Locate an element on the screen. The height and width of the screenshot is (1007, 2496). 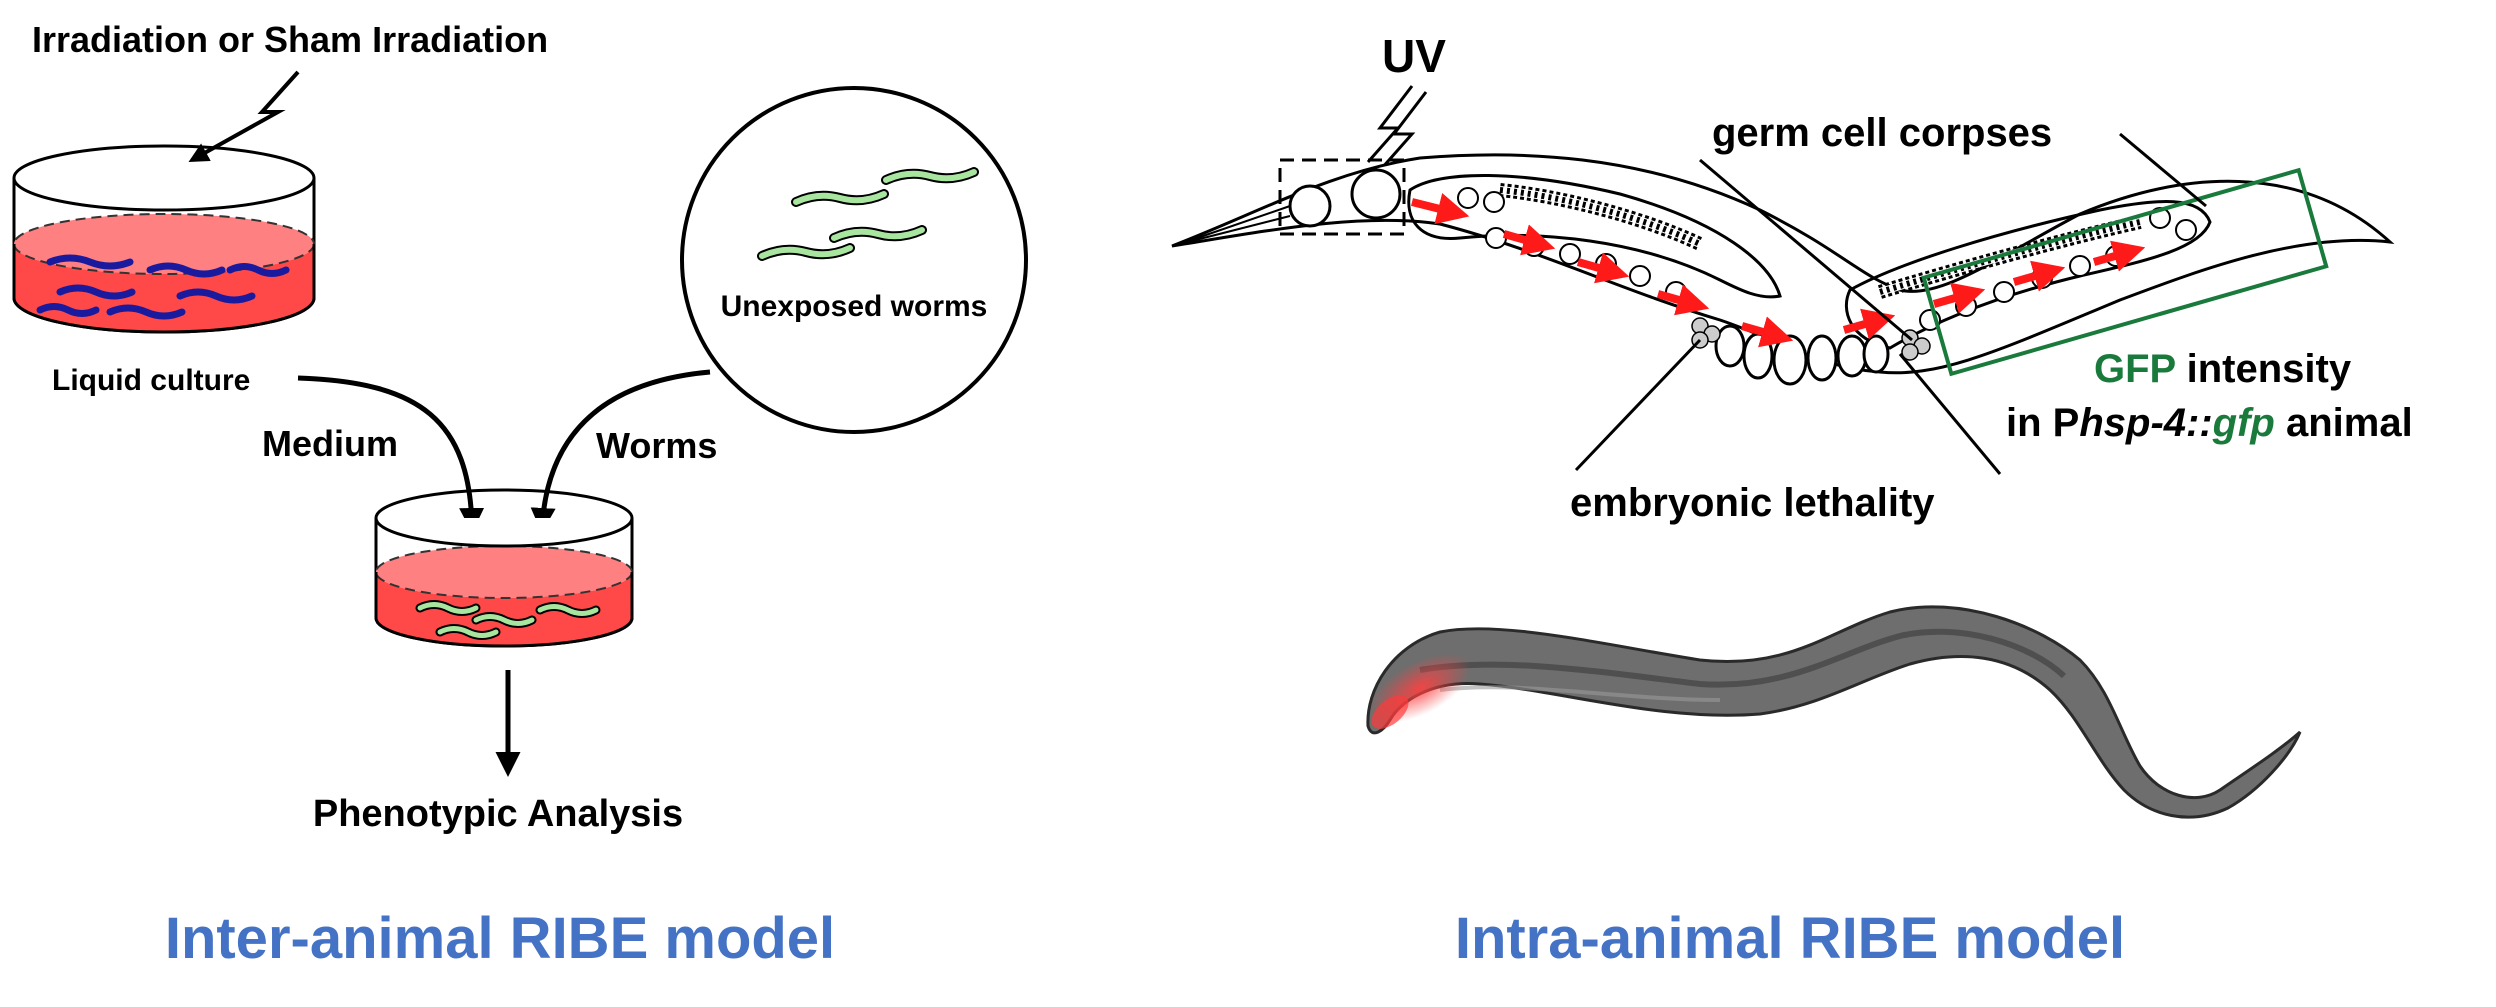
gfp-intensity-line2: in Phsp-4::gfp animal is located at coordinates (2209, 423).